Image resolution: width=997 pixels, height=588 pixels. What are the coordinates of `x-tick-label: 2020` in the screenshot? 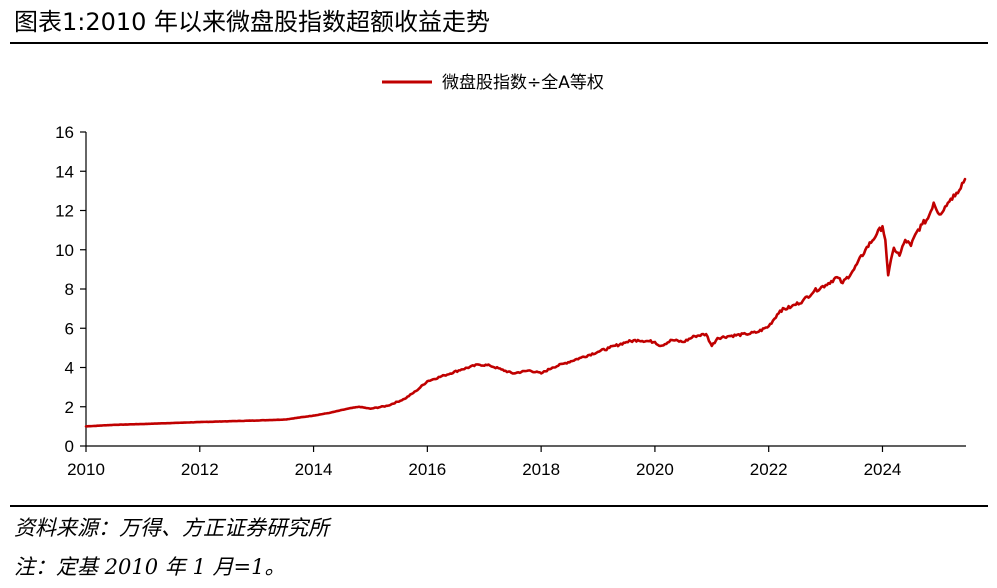 It's located at (655, 469).